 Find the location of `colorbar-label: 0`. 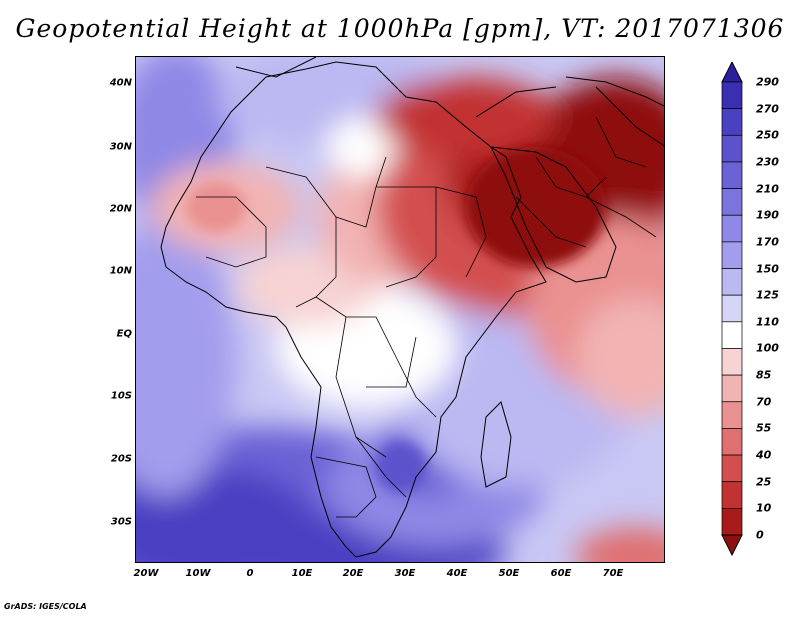

colorbar-label: 0 is located at coordinates (760, 535).